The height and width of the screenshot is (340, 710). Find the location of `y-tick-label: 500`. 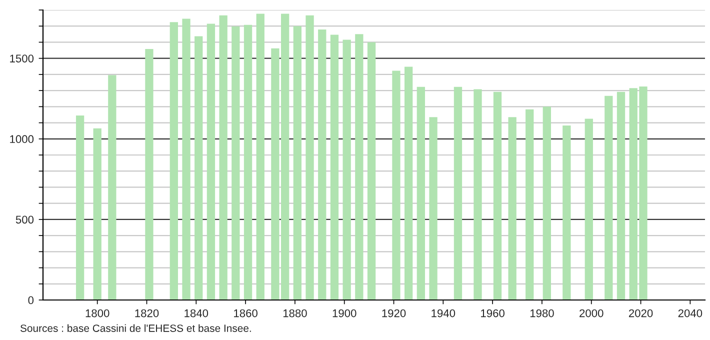

y-tick-label: 500 is located at coordinates (25, 220).